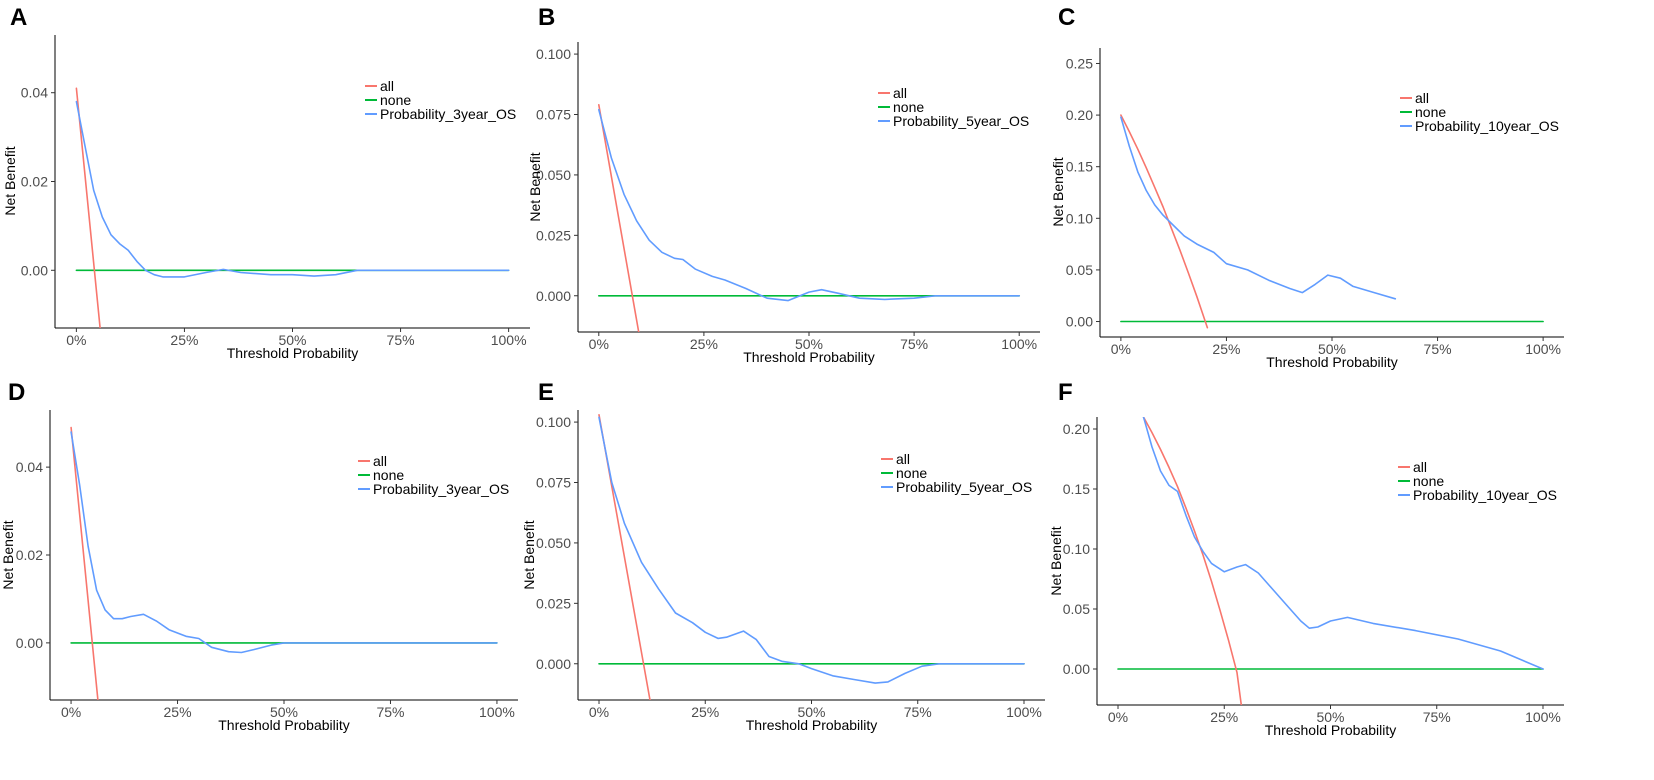 The image size is (1654, 780). Describe the element at coordinates (16, 392) in the screenshot. I see `panel-label-d: D` at that location.